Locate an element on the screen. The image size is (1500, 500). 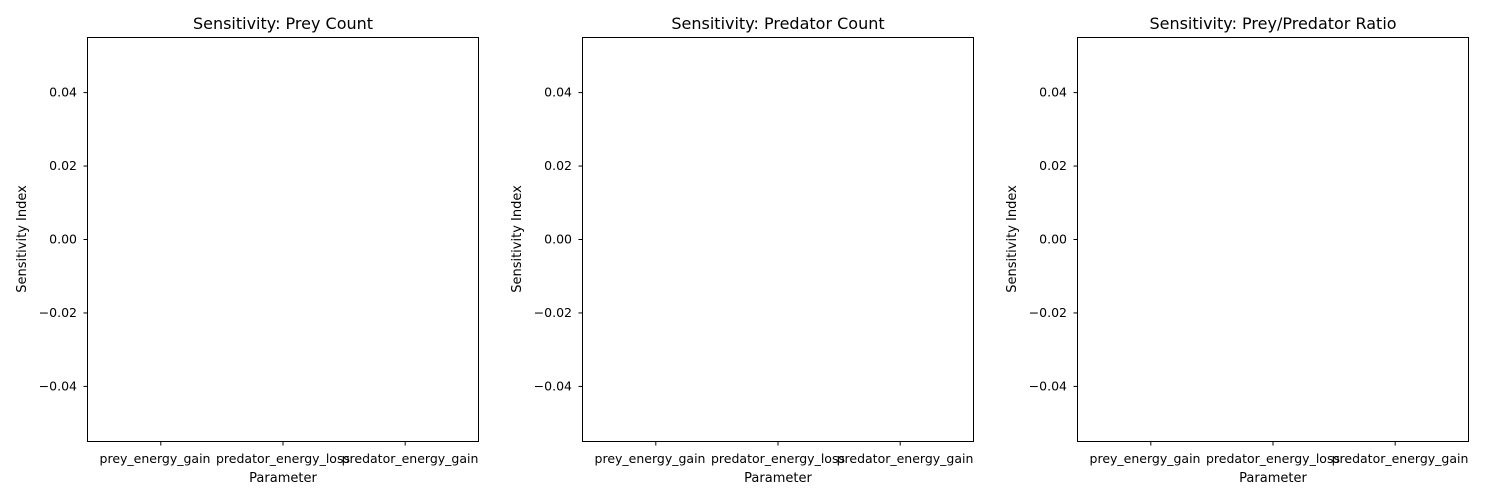
chart-title: Sensitivity: Prey Count is located at coordinates (283, 23).